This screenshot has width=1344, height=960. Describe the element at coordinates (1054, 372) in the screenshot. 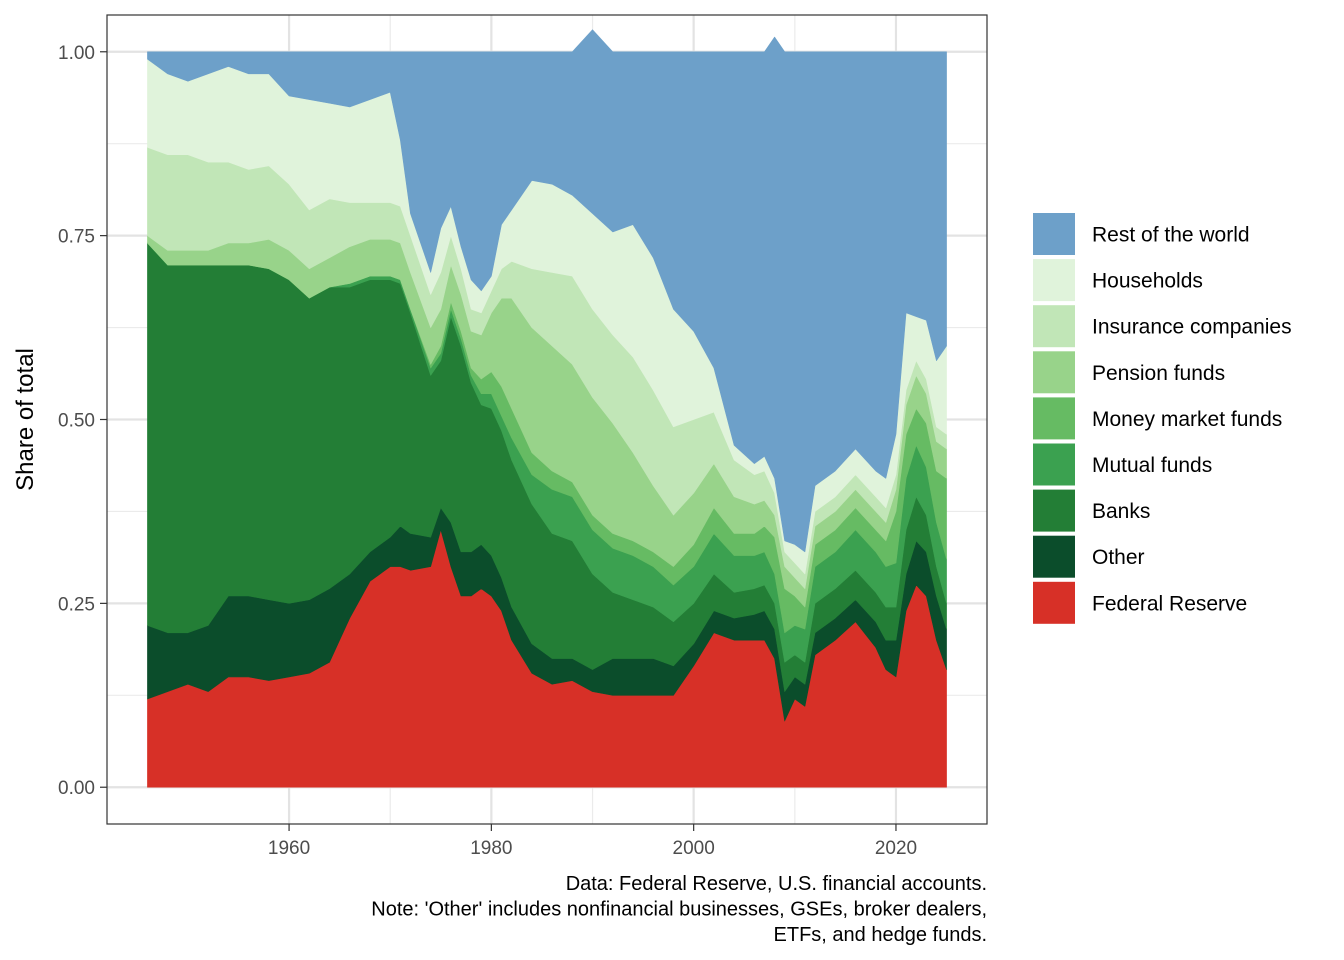

I see `legend-swatch-pension-funds` at that location.